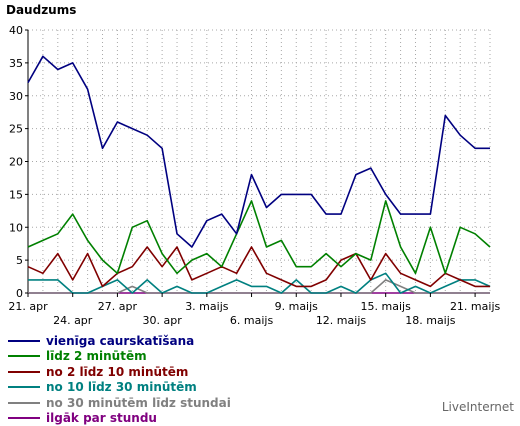 Image resolution: width=520 pixels, height=426 pixels. I want to click on x-tick-label: 6. maijs, so click(252, 320).